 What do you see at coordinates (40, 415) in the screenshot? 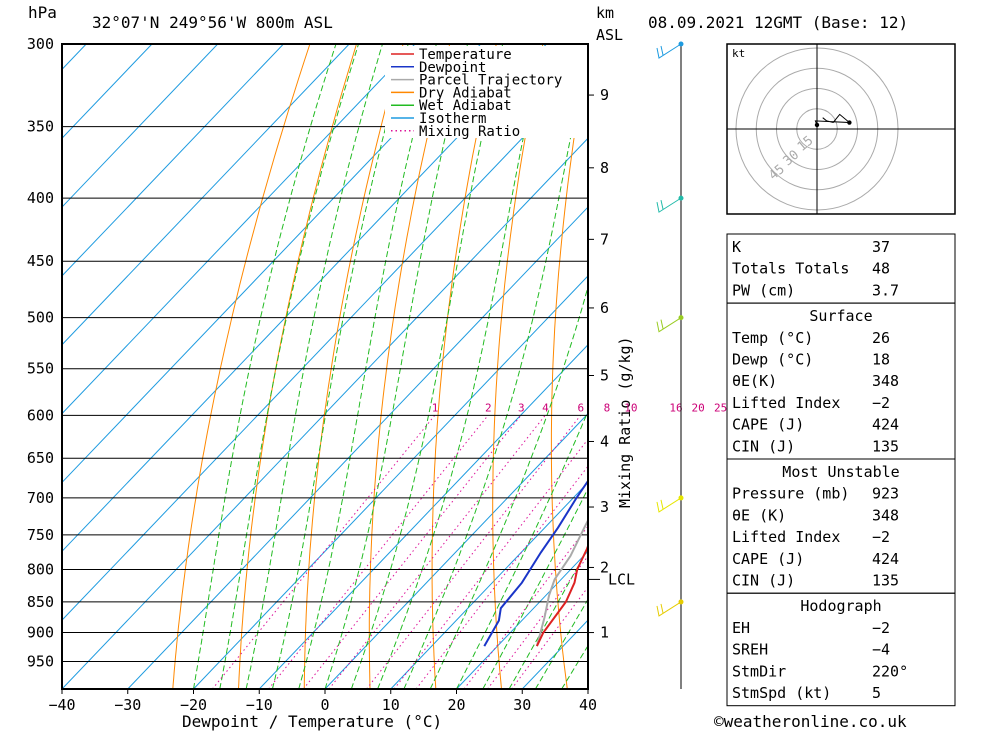
I see `pressure-tick-label: 600` at bounding box center [40, 415].